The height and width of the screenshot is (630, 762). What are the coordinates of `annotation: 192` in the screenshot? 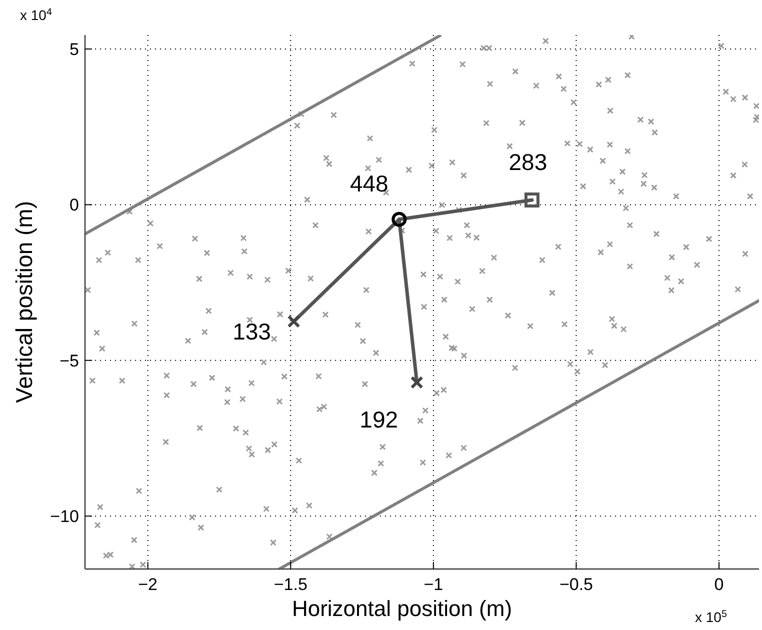 It's located at (379, 419).